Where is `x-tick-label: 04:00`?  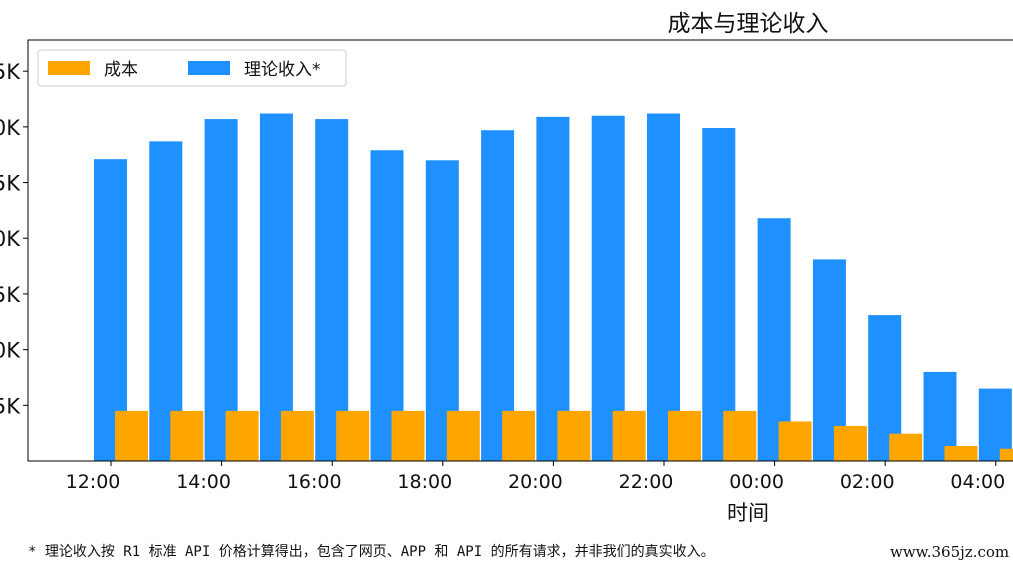 x-tick-label: 04:00 is located at coordinates (977, 482).